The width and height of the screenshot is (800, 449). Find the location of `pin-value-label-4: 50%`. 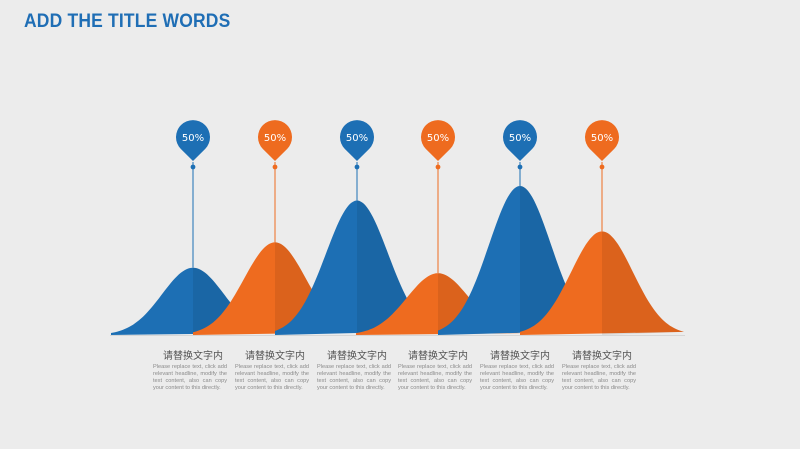

pin-value-label-4: 50% is located at coordinates (438, 138).